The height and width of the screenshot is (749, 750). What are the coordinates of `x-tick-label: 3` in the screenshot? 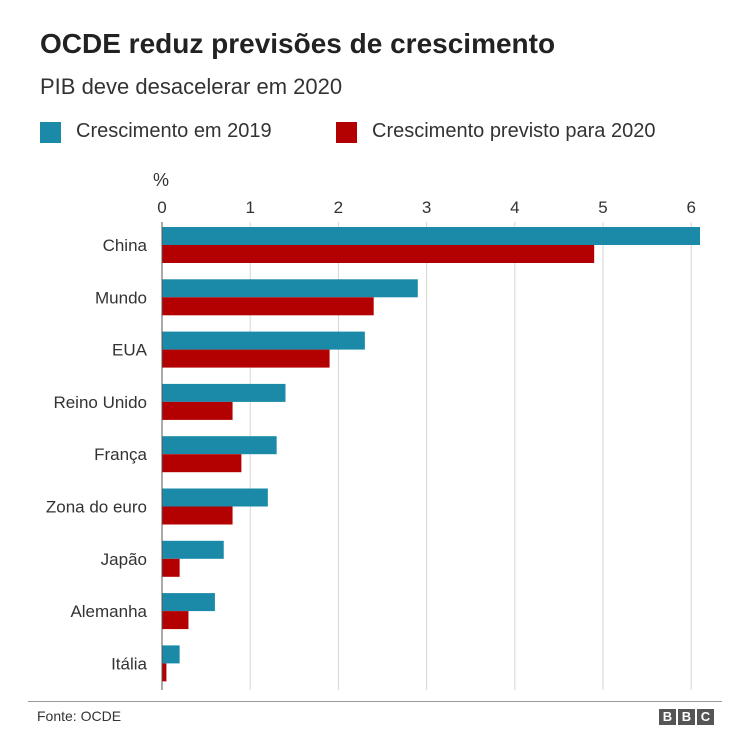 It's located at (426, 207).